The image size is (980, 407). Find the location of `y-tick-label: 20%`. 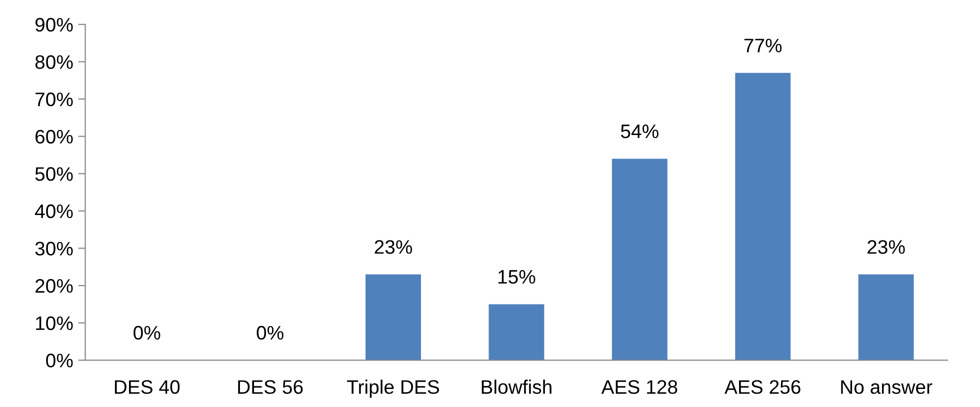

y-tick-label: 20% is located at coordinates (54, 286).